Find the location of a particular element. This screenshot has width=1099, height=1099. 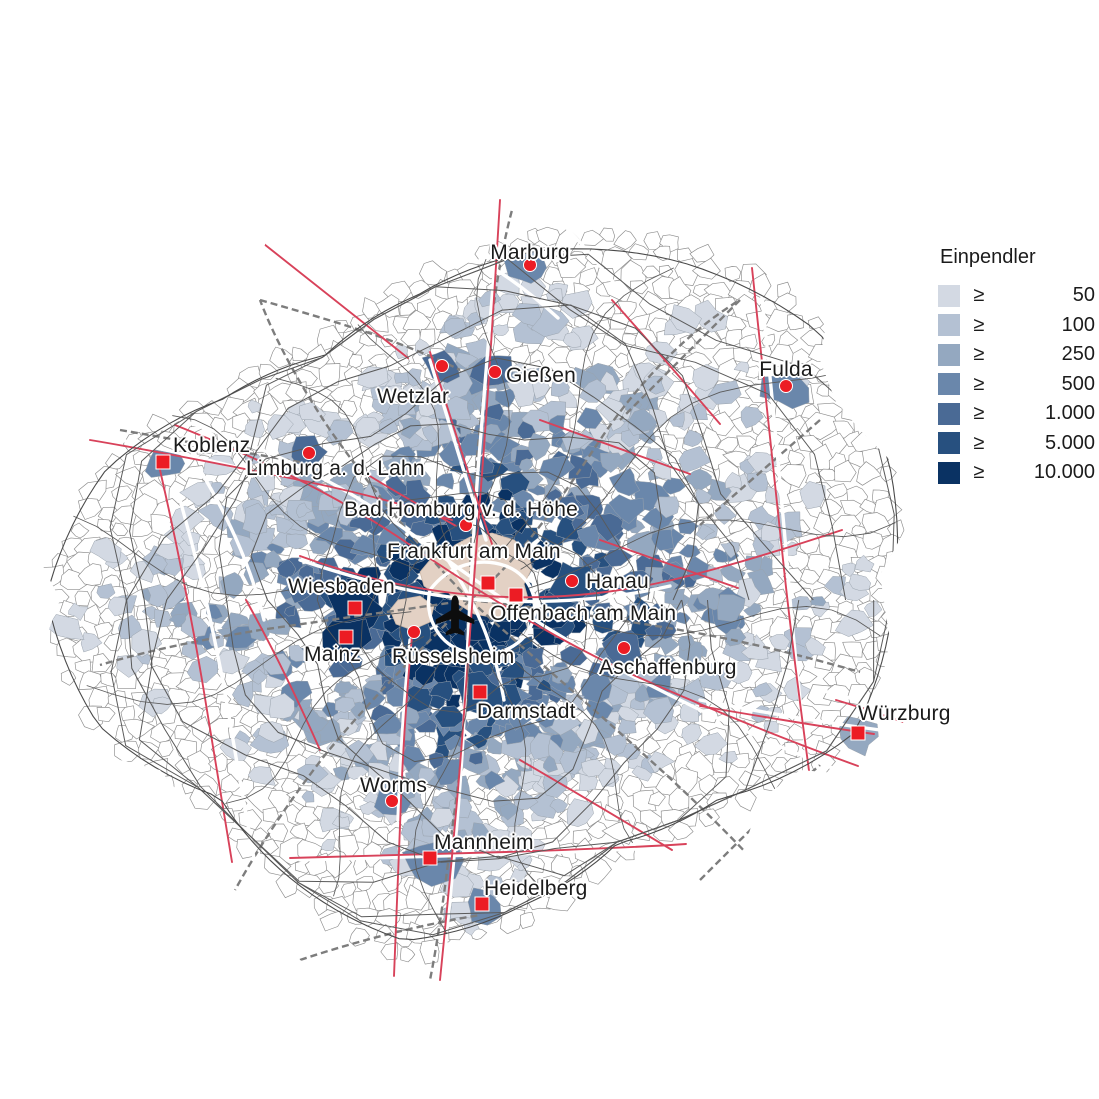

legend-value: 250 is located at coordinates (1078, 354).